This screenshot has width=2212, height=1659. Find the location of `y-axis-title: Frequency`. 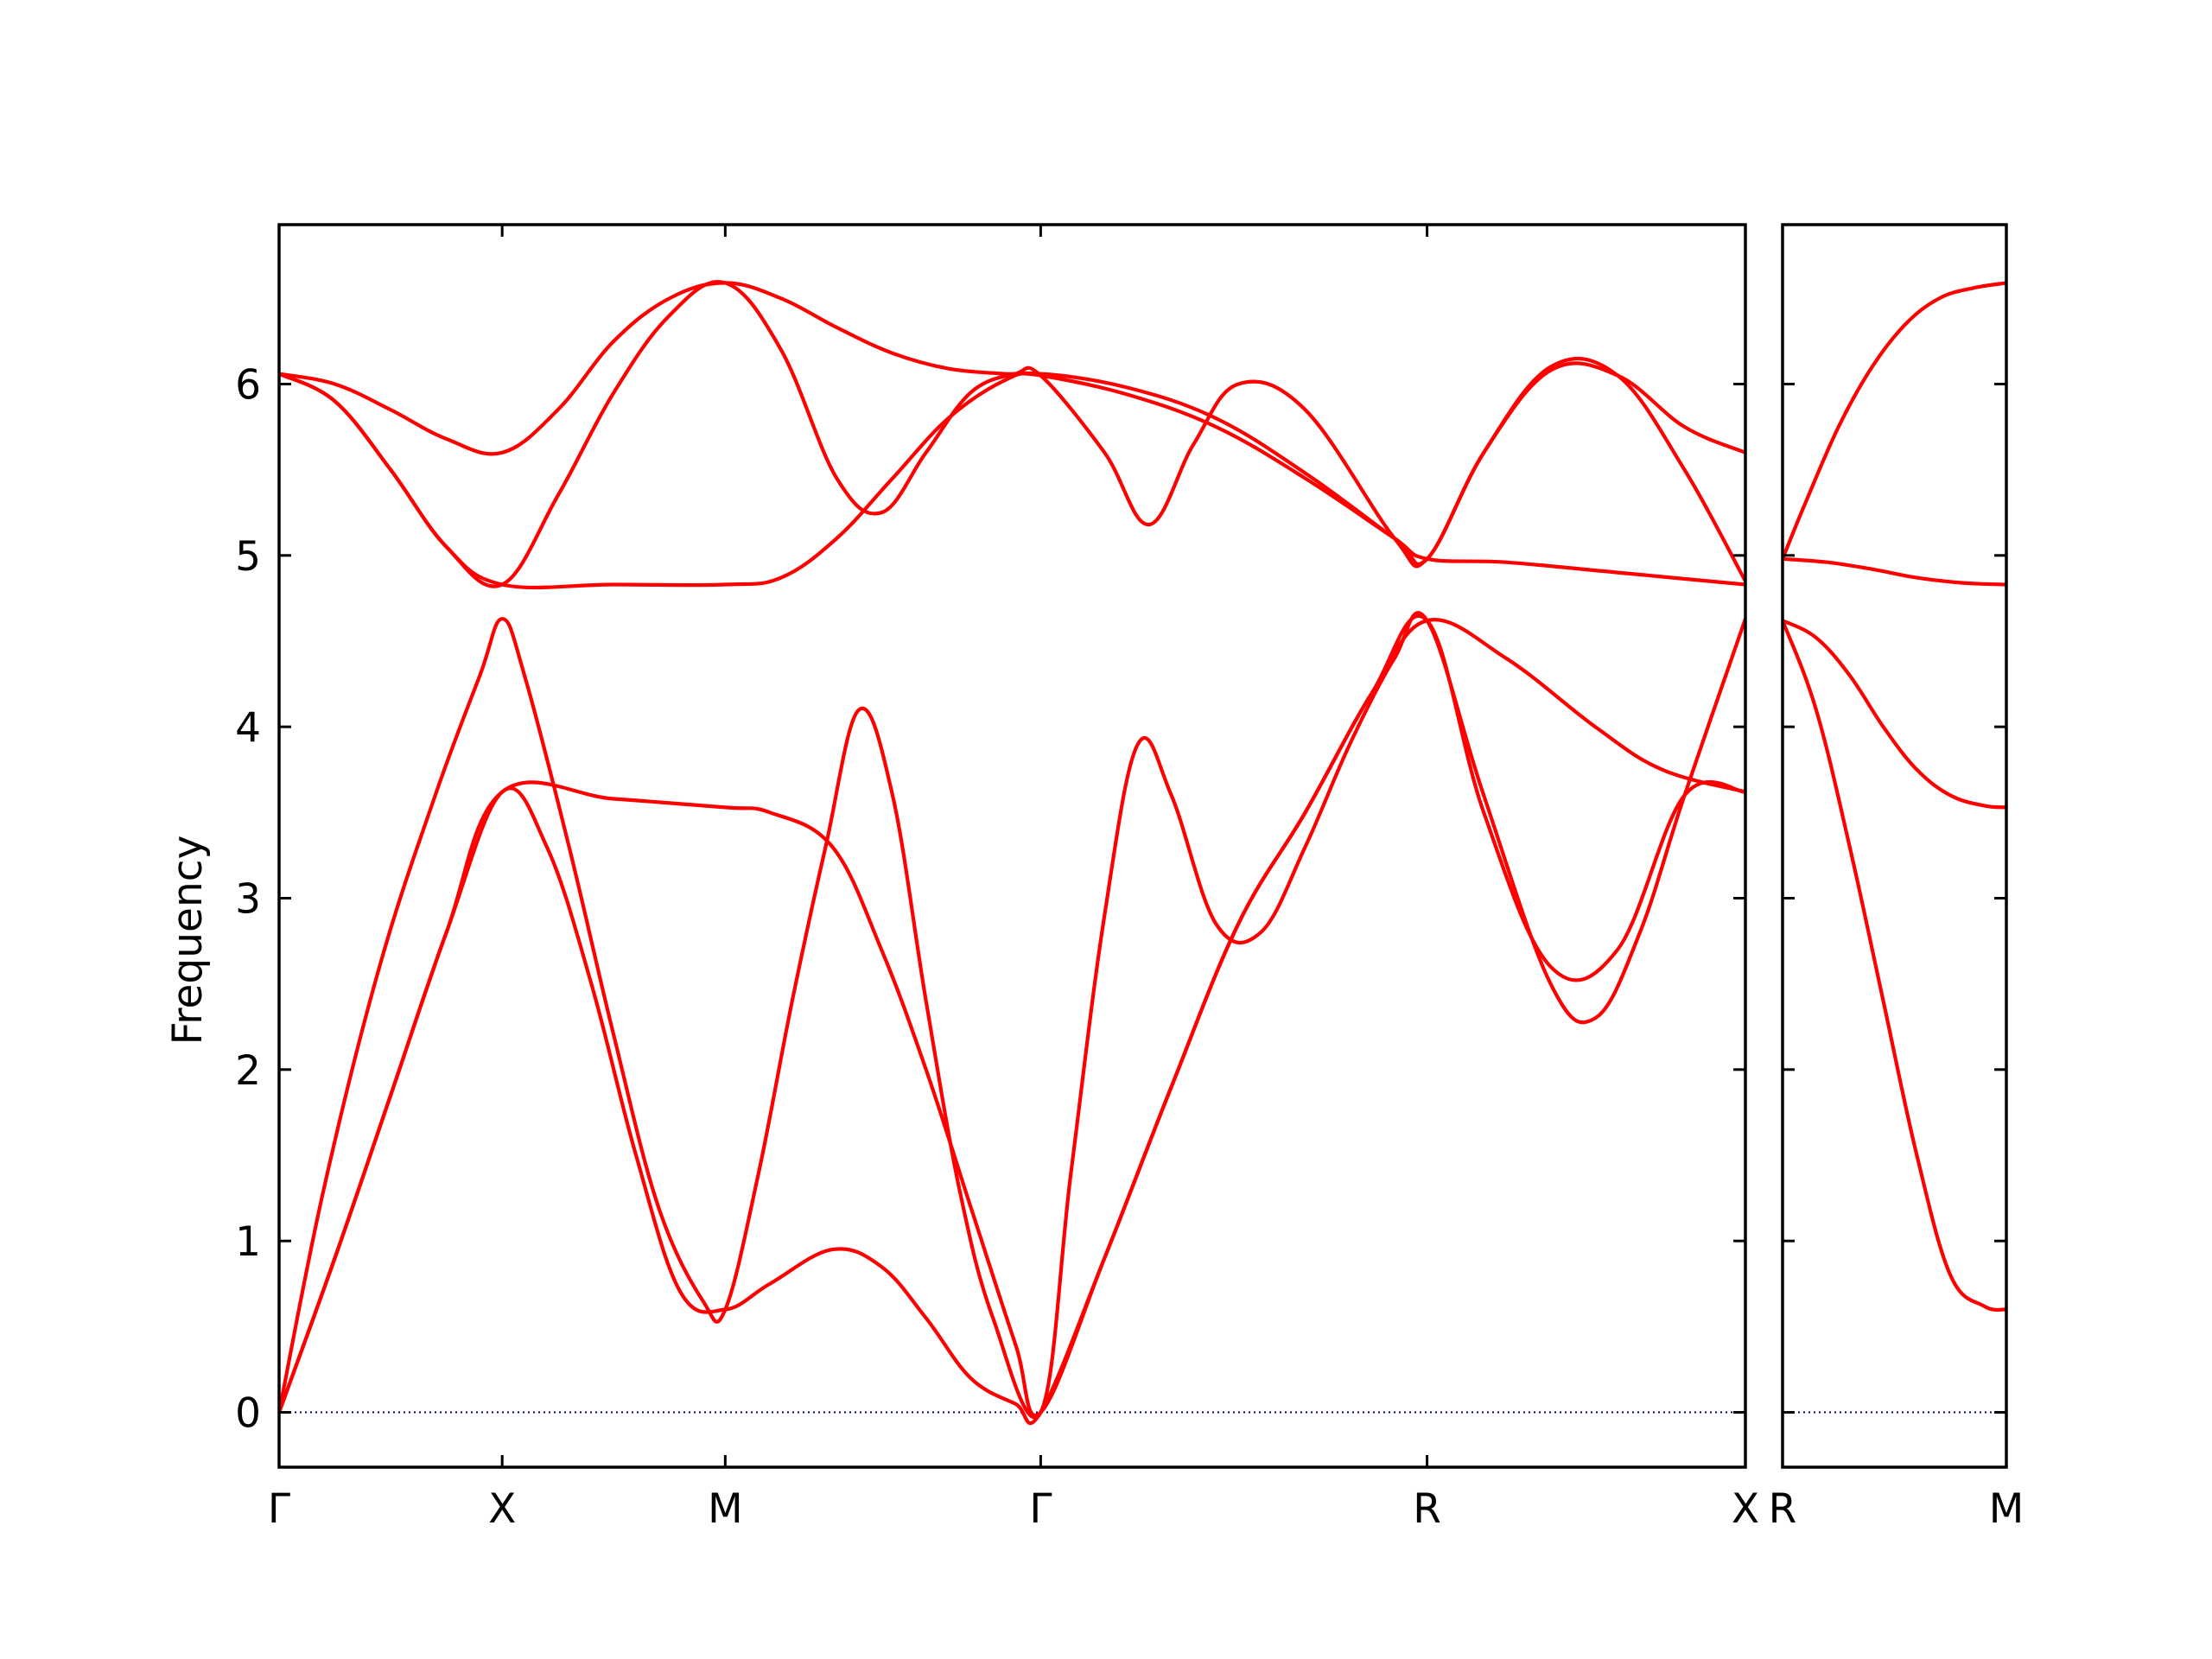

y-axis-title: Frequency is located at coordinates (188, 941).